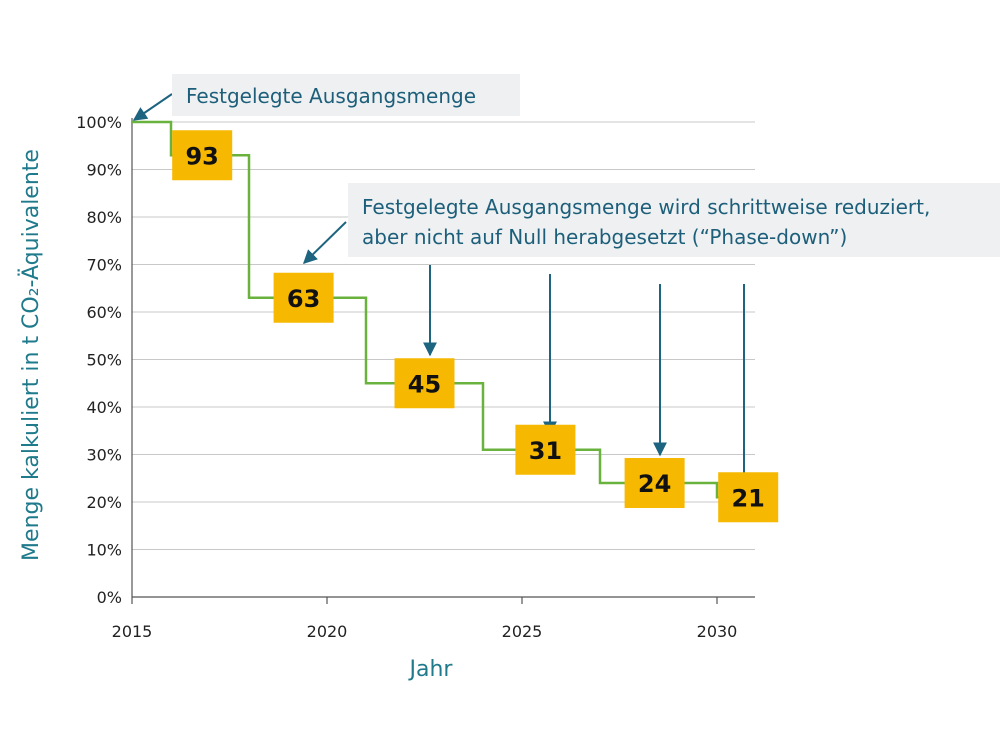  I want to click on data-label: 45, so click(424, 384).